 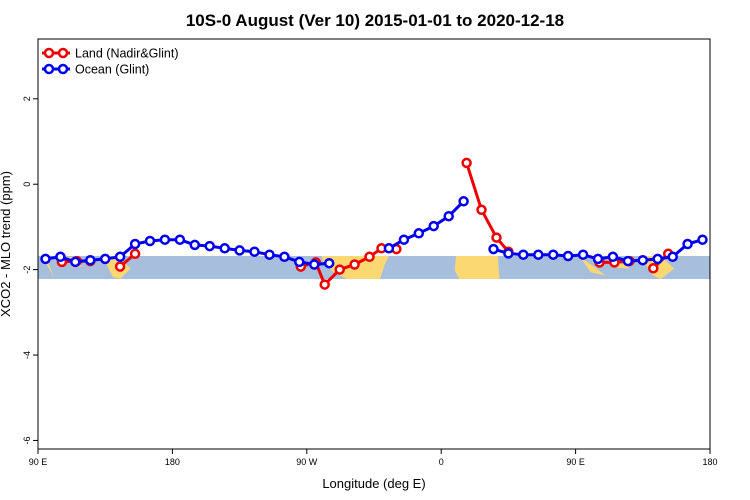 What do you see at coordinates (27, 440) in the screenshot?
I see `y-tick-label: -6` at bounding box center [27, 440].